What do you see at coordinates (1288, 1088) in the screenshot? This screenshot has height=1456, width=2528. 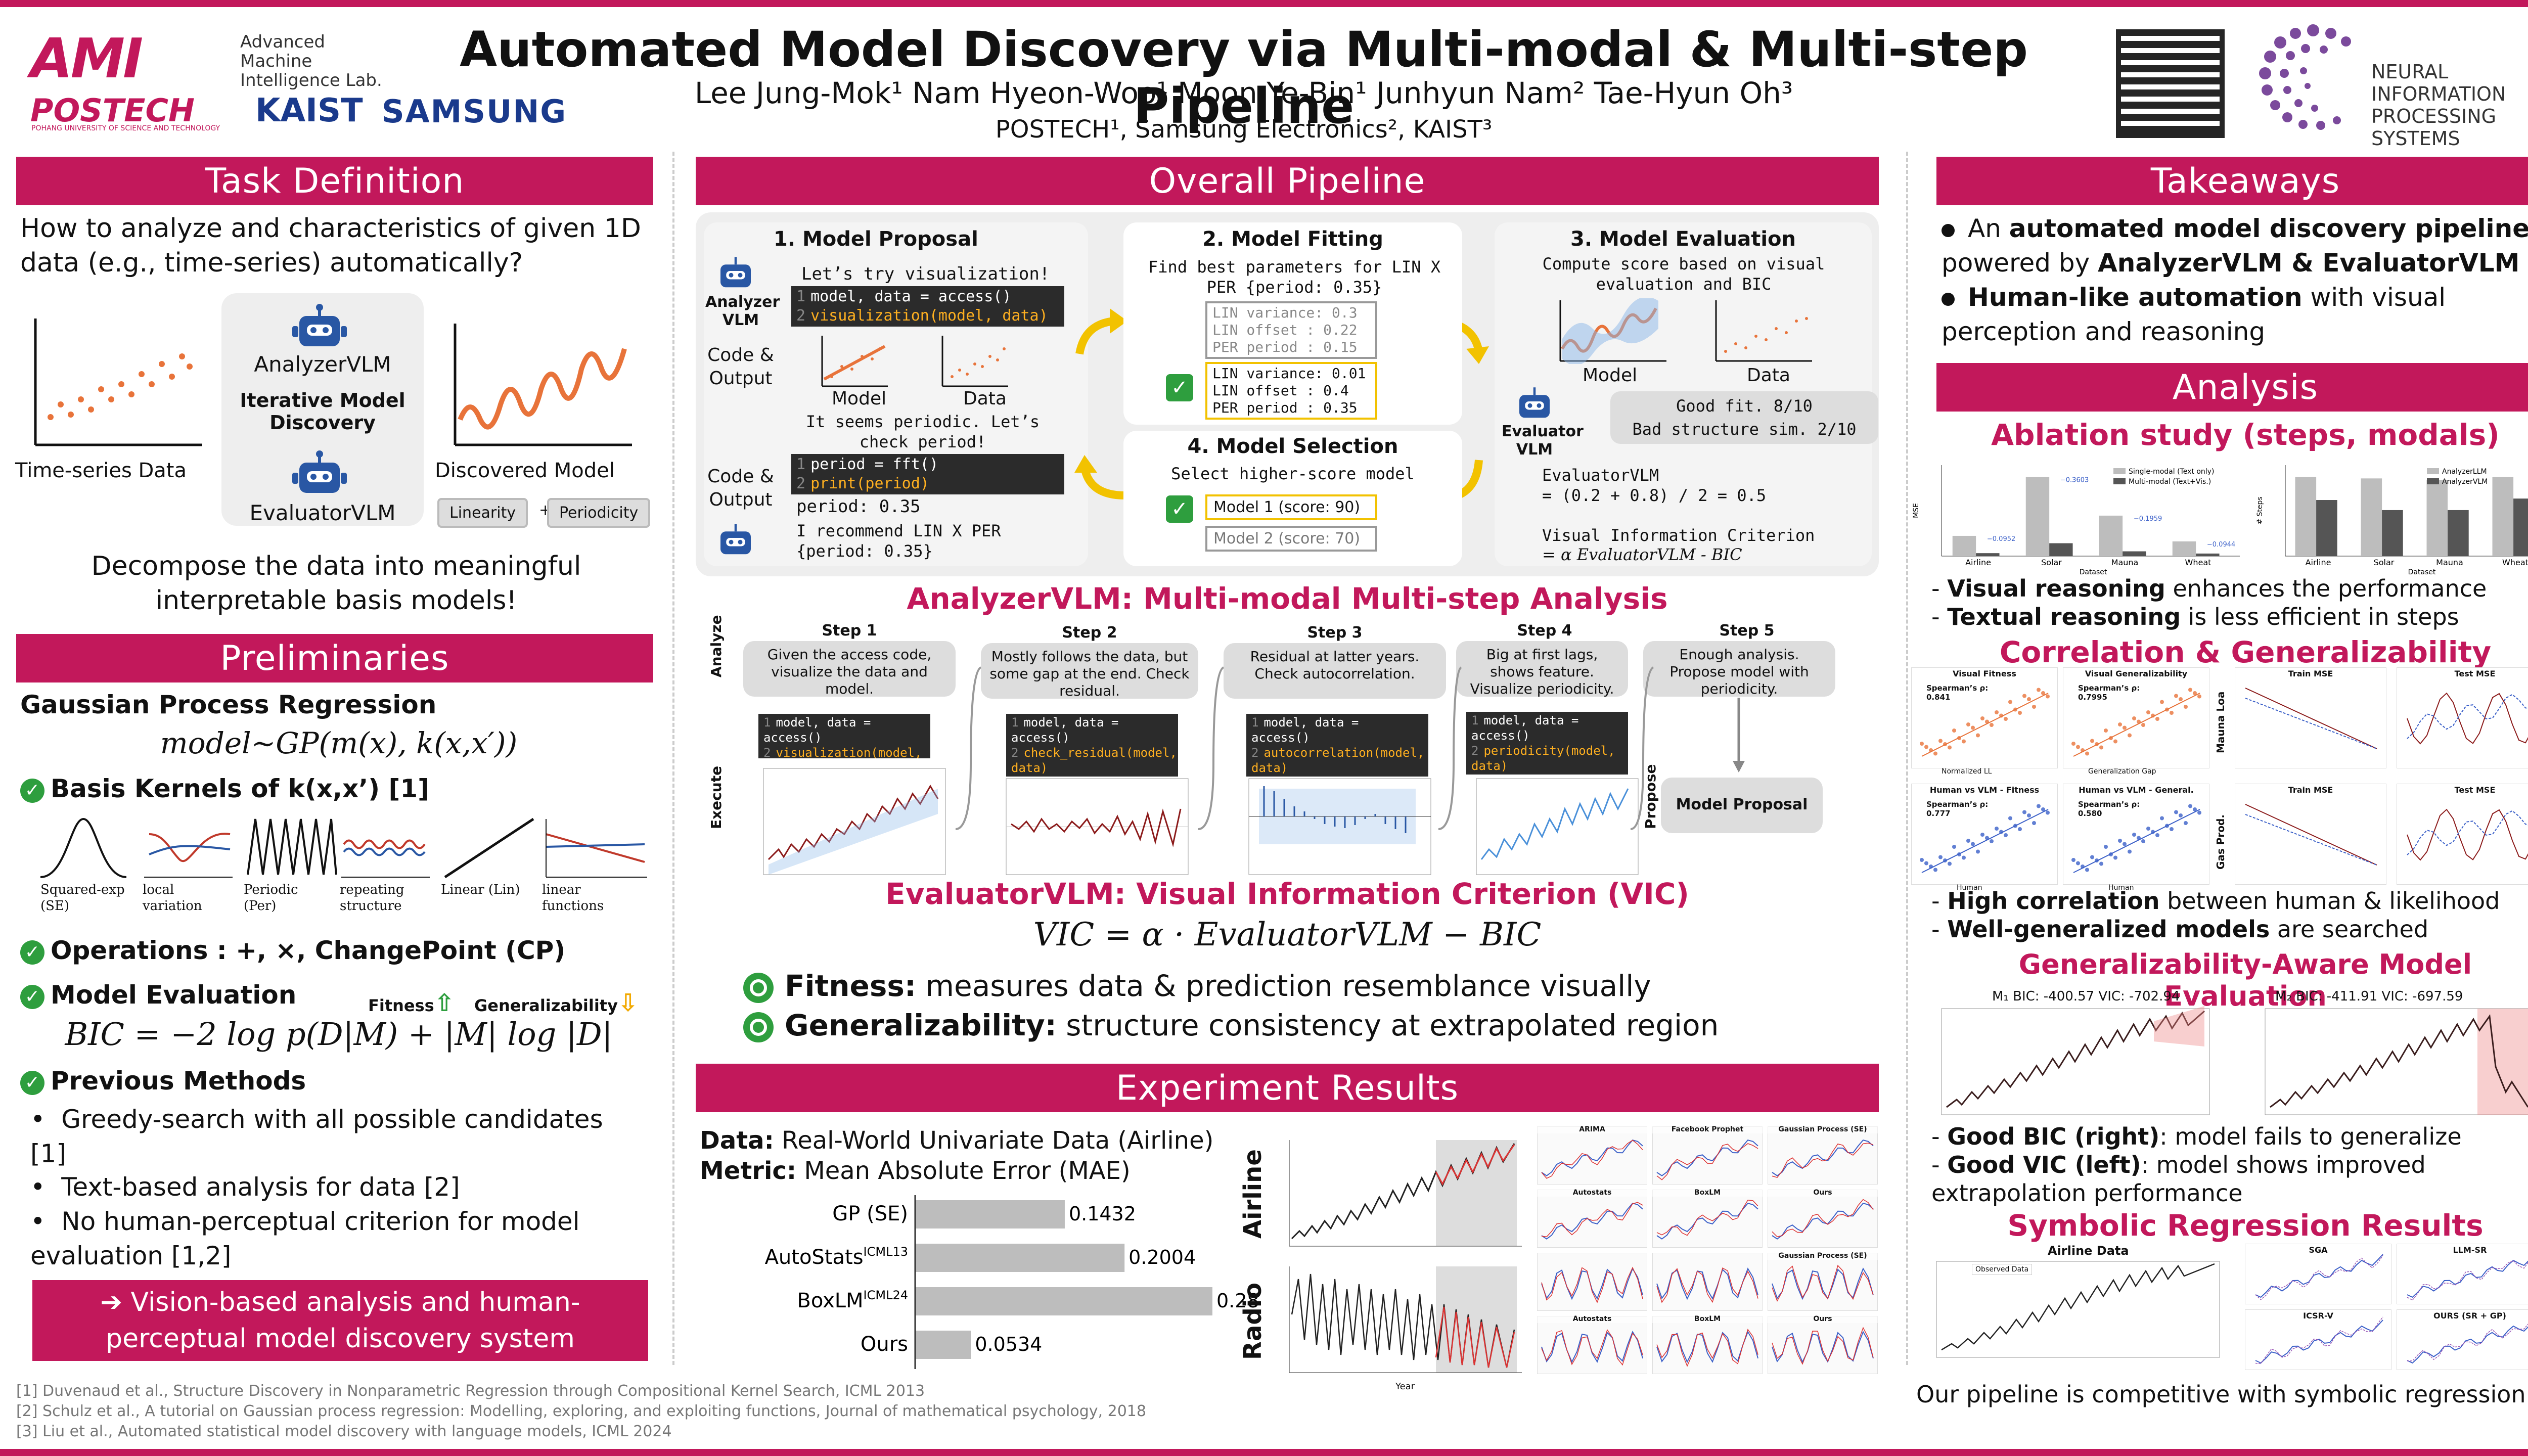 I see `experiment-header: Experiment Results` at bounding box center [1288, 1088].